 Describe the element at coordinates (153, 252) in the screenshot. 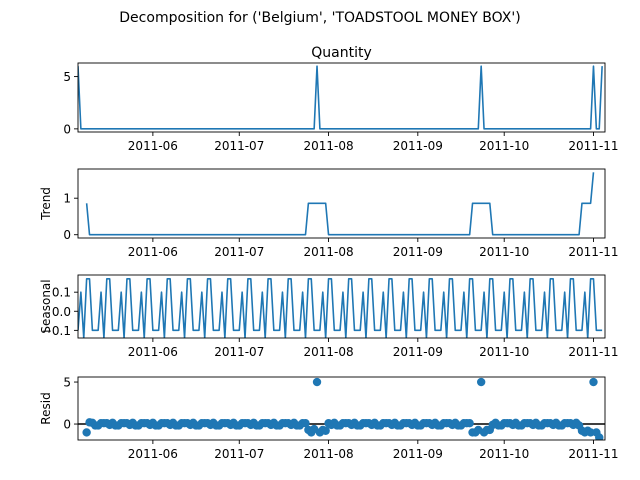

I see `trend-xtick-label: 2011-06` at that location.